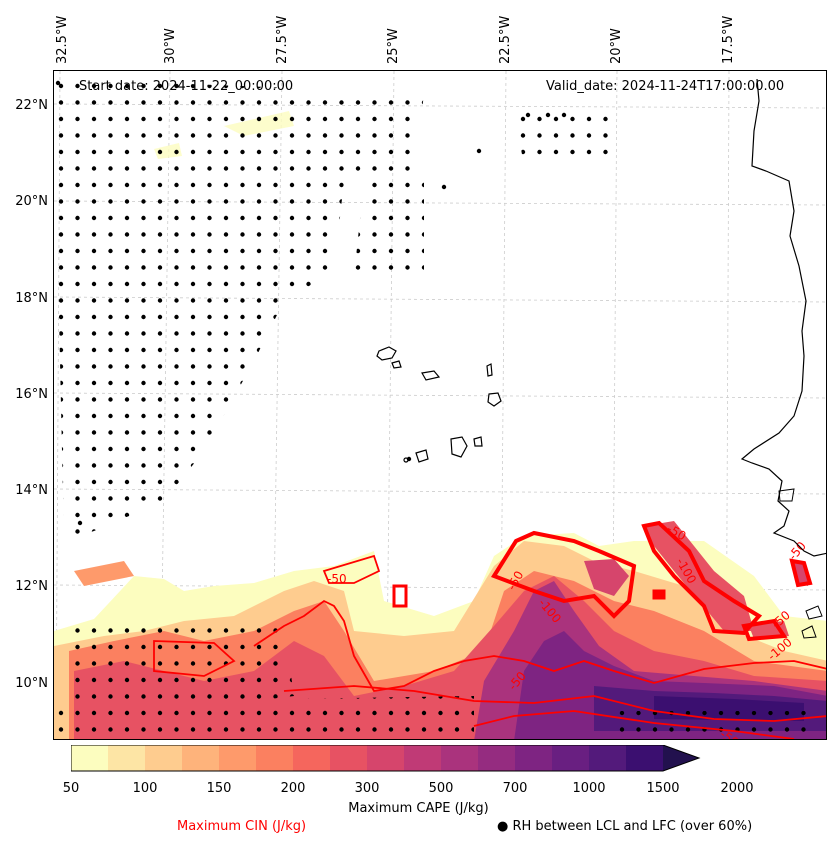  What do you see at coordinates (31, 105) in the screenshot?
I see `lat-tick-22n: 22°N` at bounding box center [31, 105].